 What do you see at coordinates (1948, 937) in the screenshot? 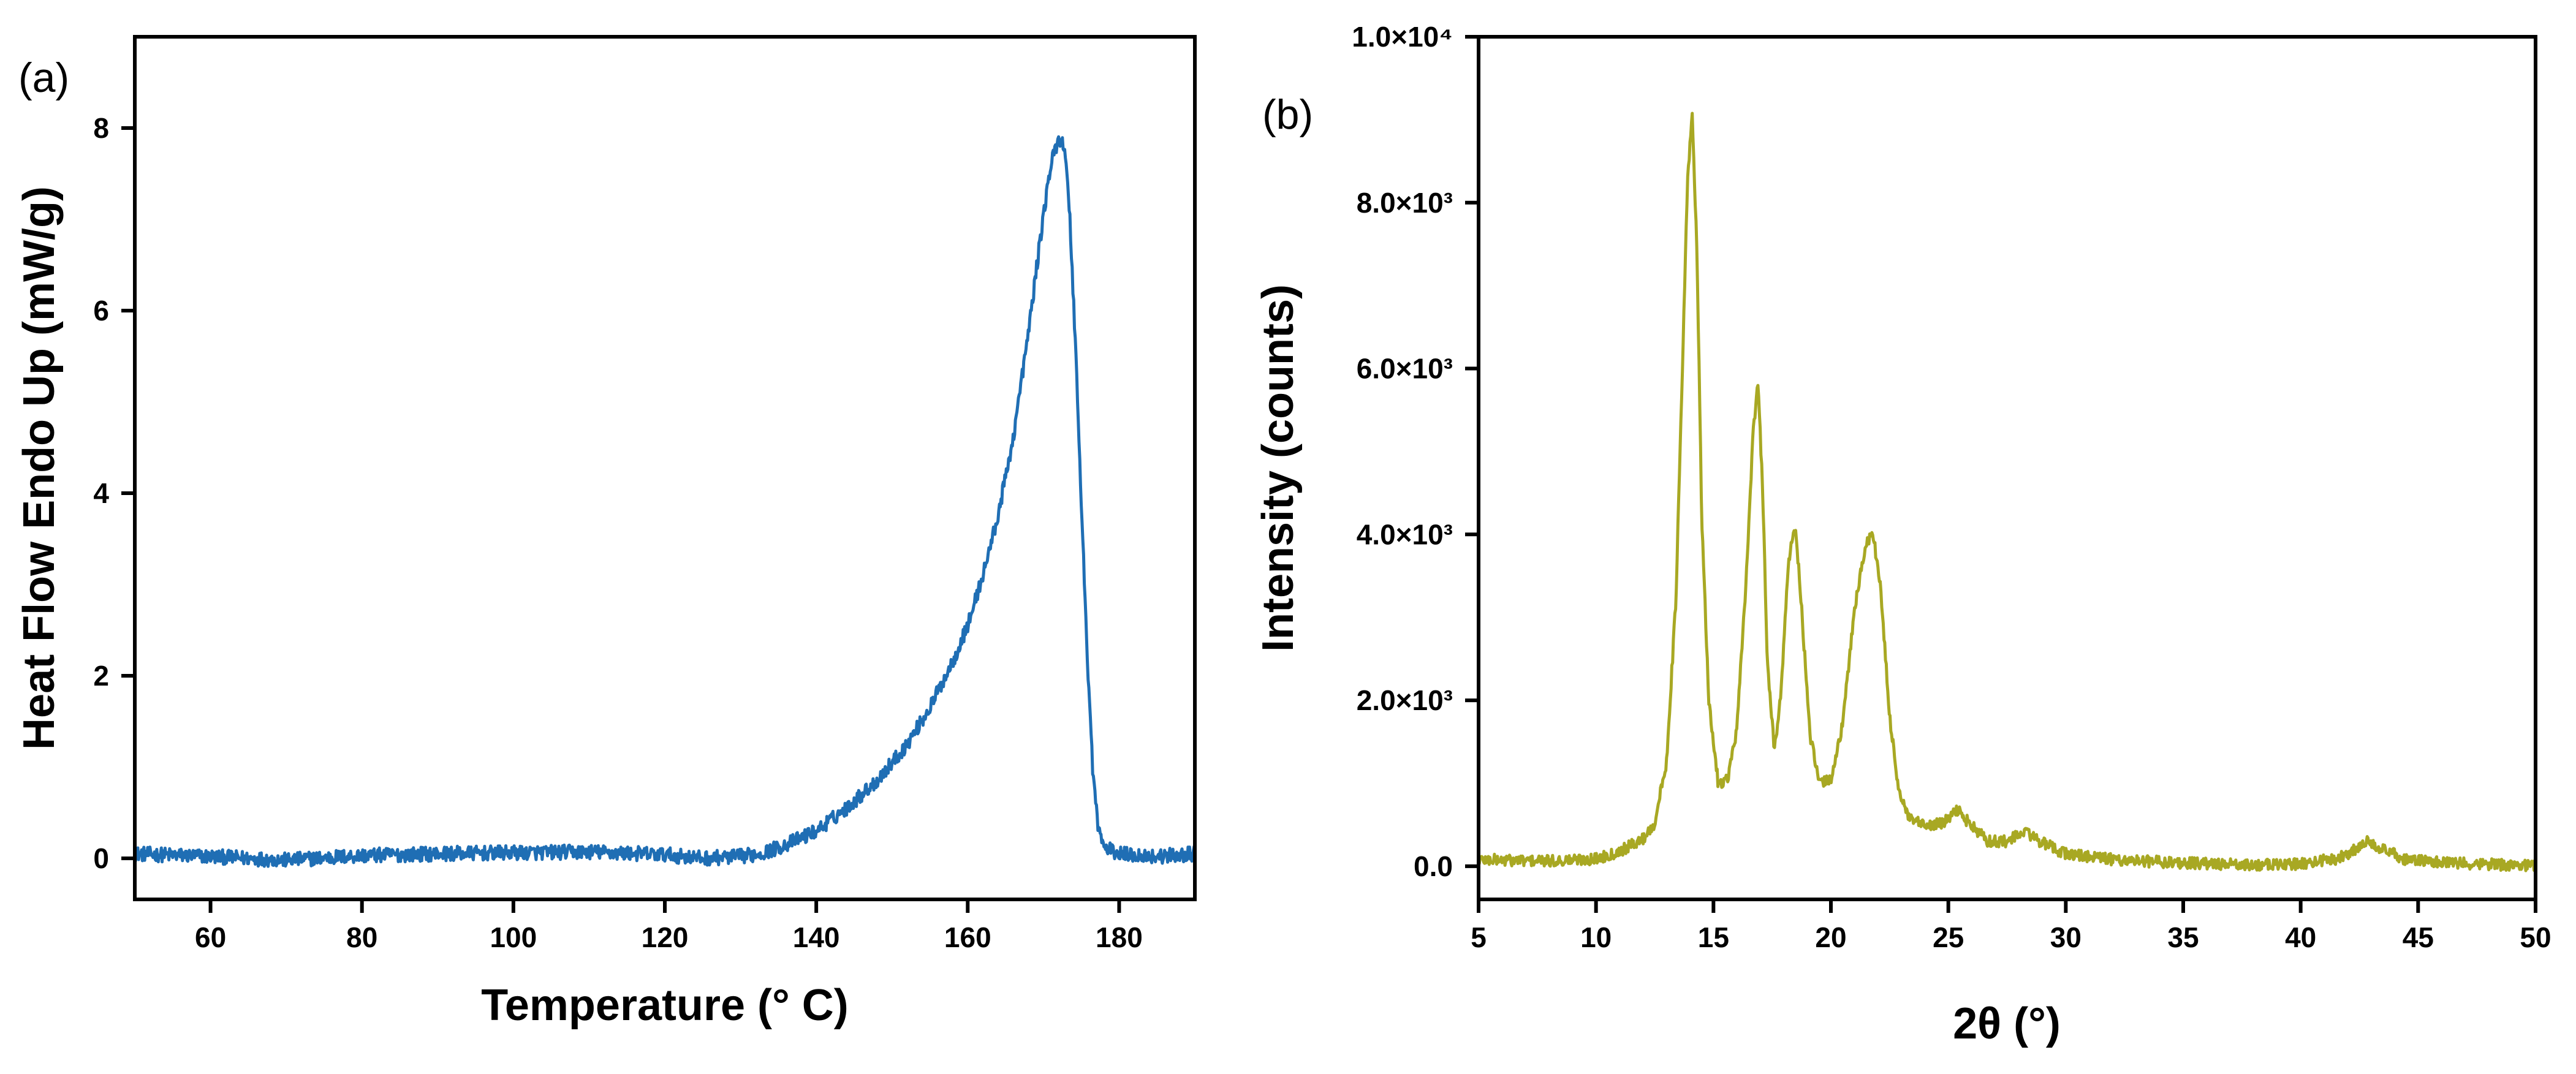
I see `b-x-tick-label: 25` at bounding box center [1948, 937].